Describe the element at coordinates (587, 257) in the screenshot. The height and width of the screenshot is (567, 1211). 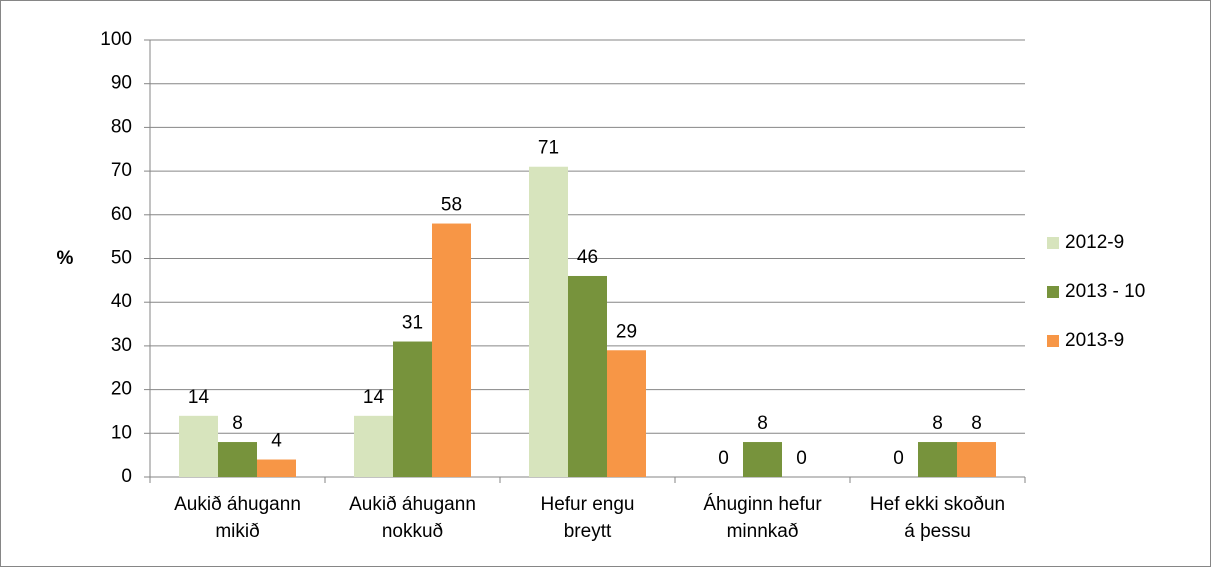
I see `data-label: 46` at that location.